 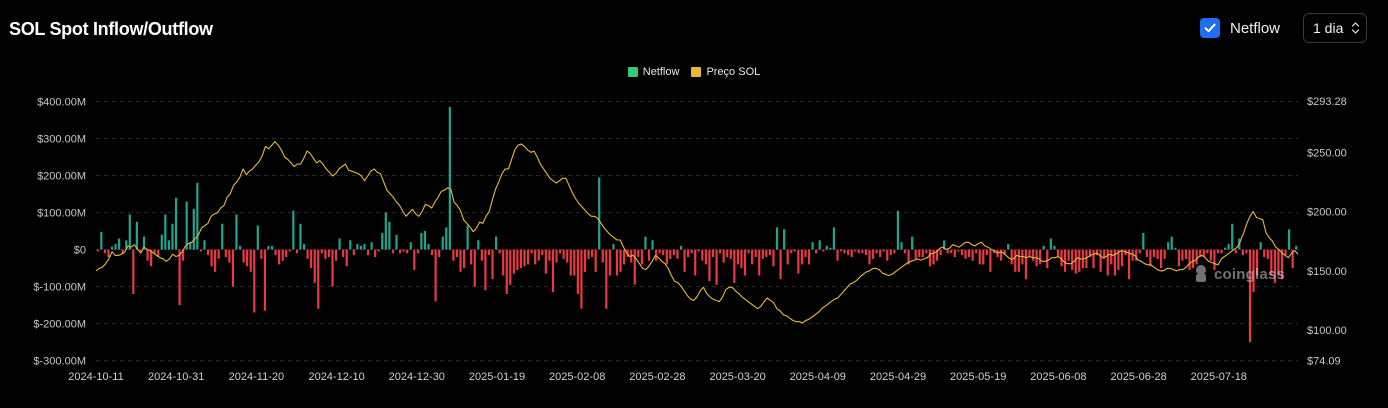 I want to click on netflow-checkbox, so click(x=1210, y=28).